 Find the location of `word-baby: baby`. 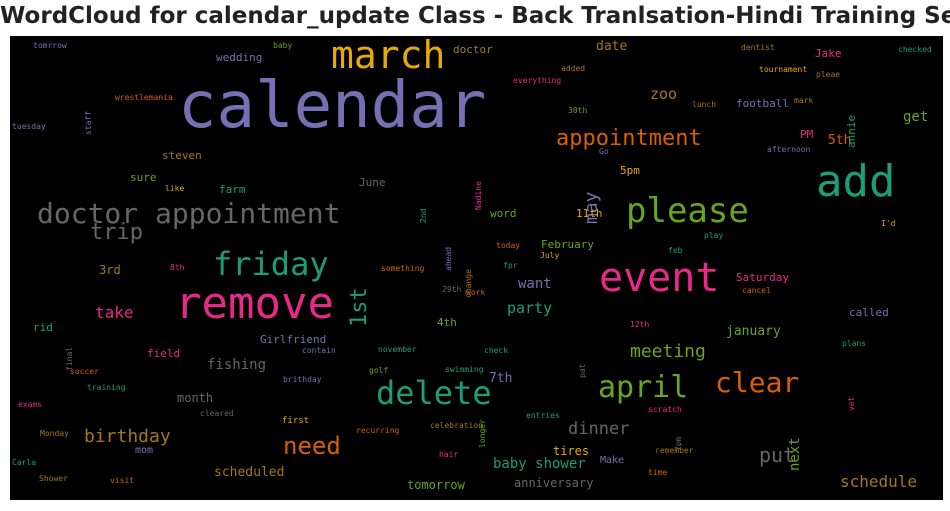

word-baby: baby is located at coordinates (283, 45).